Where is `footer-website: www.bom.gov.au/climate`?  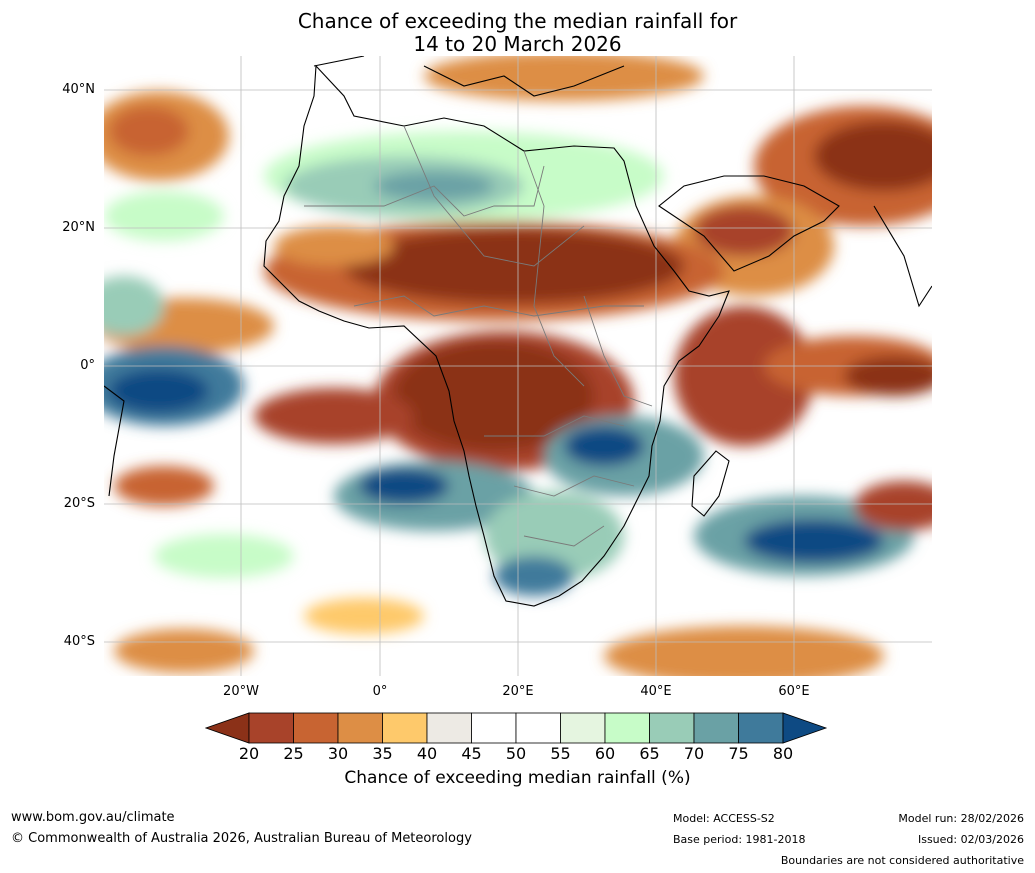 footer-website: www.bom.gov.au/climate is located at coordinates (93, 817).